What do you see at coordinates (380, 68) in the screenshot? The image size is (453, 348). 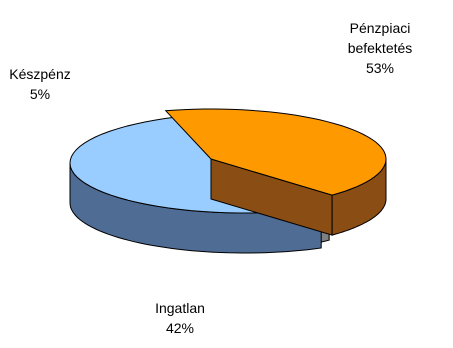 I see `label-penzpiaci-value: 53%` at bounding box center [380, 68].